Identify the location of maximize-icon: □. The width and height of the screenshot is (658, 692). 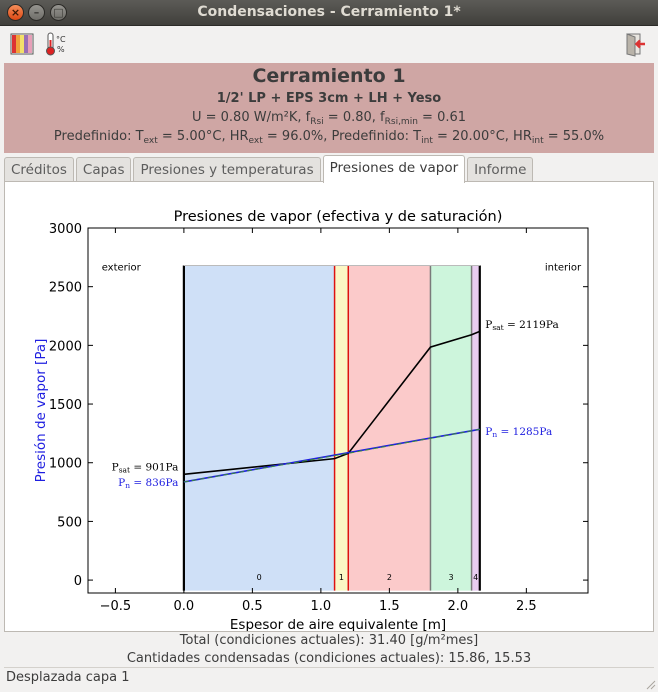
(58, 12).